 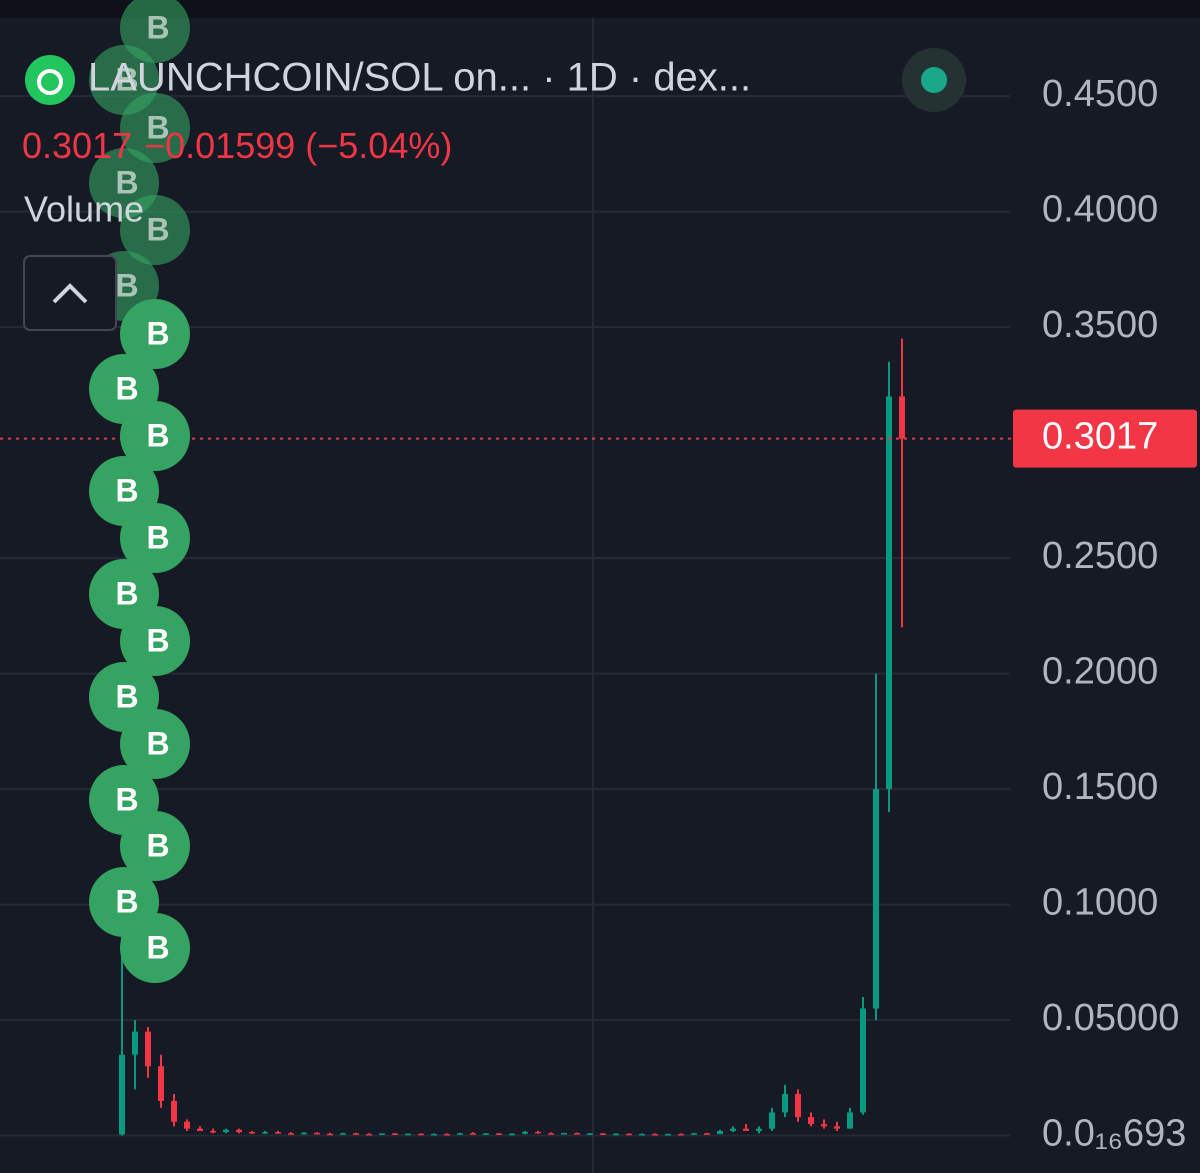 What do you see at coordinates (1100, 94) in the screenshot?
I see `y-tick-label: 0.4500` at bounding box center [1100, 94].